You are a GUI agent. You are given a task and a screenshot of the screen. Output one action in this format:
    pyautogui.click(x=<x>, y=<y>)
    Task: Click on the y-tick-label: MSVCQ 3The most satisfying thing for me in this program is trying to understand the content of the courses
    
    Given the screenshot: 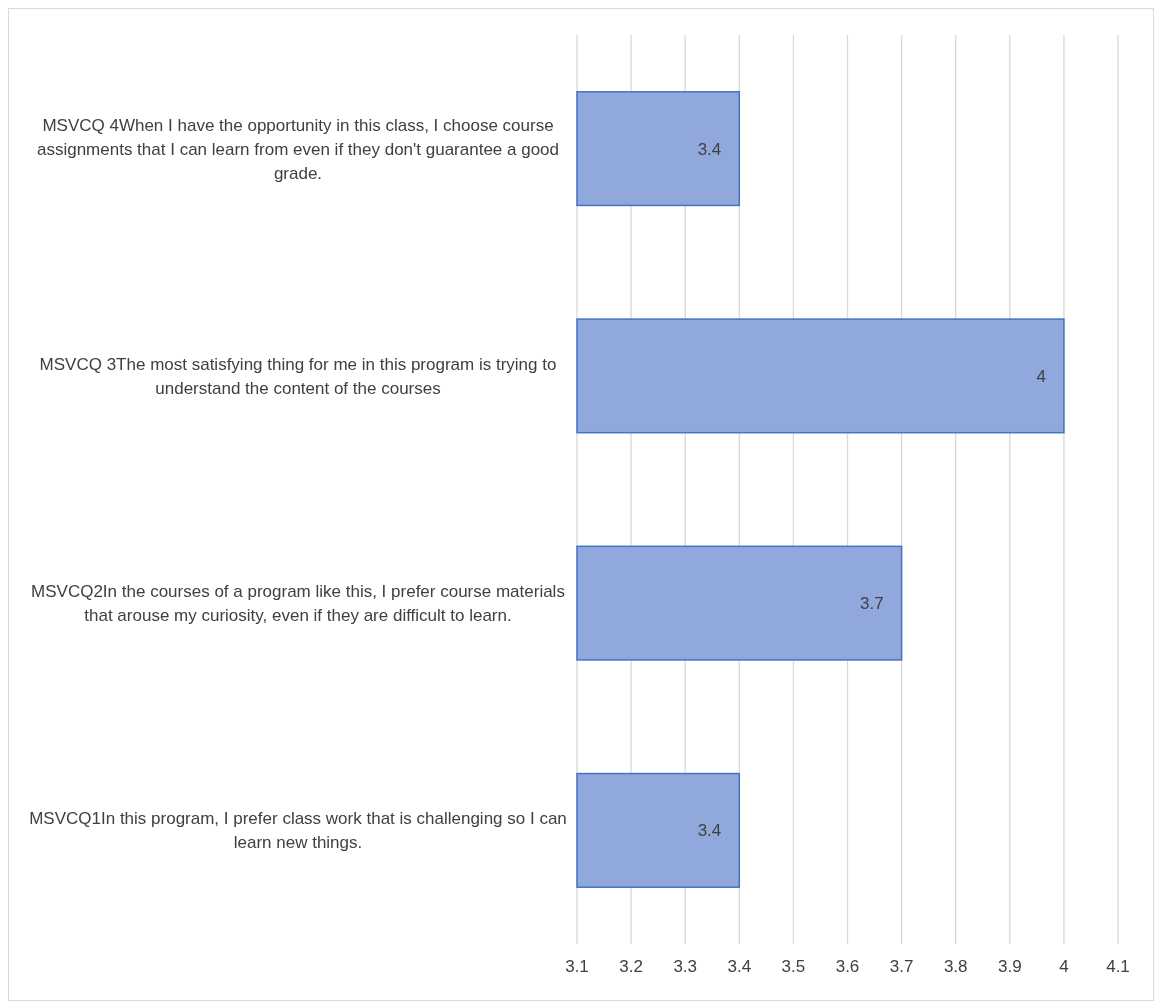 What is the action you would take?
    pyautogui.click(x=298, y=376)
    